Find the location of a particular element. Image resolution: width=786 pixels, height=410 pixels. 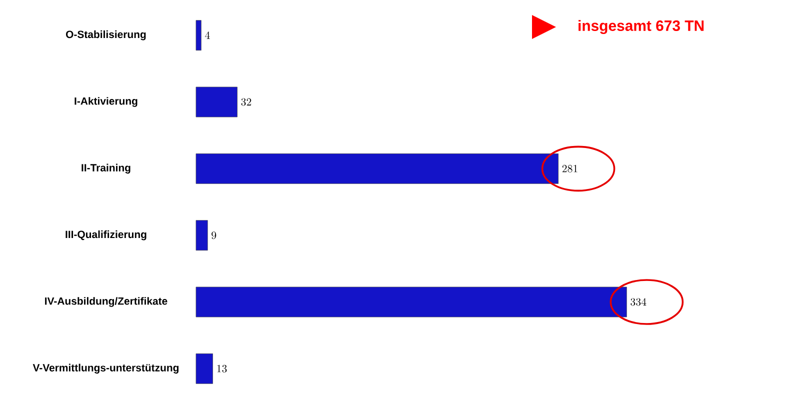

data-label: 334 is located at coordinates (638, 302).